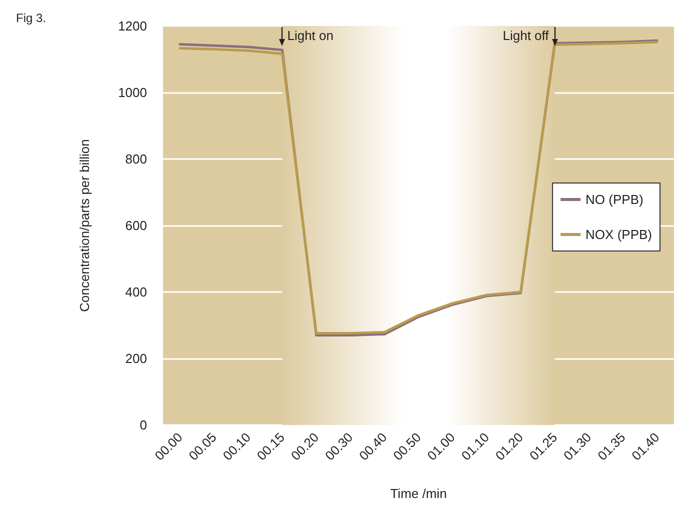 This screenshot has width=682, height=513. What do you see at coordinates (143, 425) in the screenshot?
I see `y-tick-label: 0` at bounding box center [143, 425].